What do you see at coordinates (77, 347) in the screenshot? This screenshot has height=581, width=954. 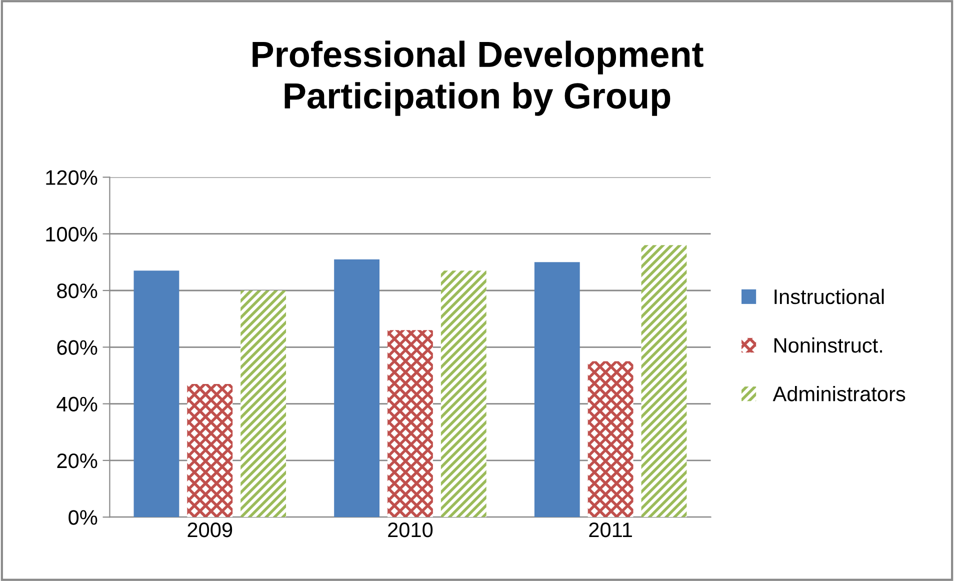 I see `y-tick-label: 60%` at bounding box center [77, 347].